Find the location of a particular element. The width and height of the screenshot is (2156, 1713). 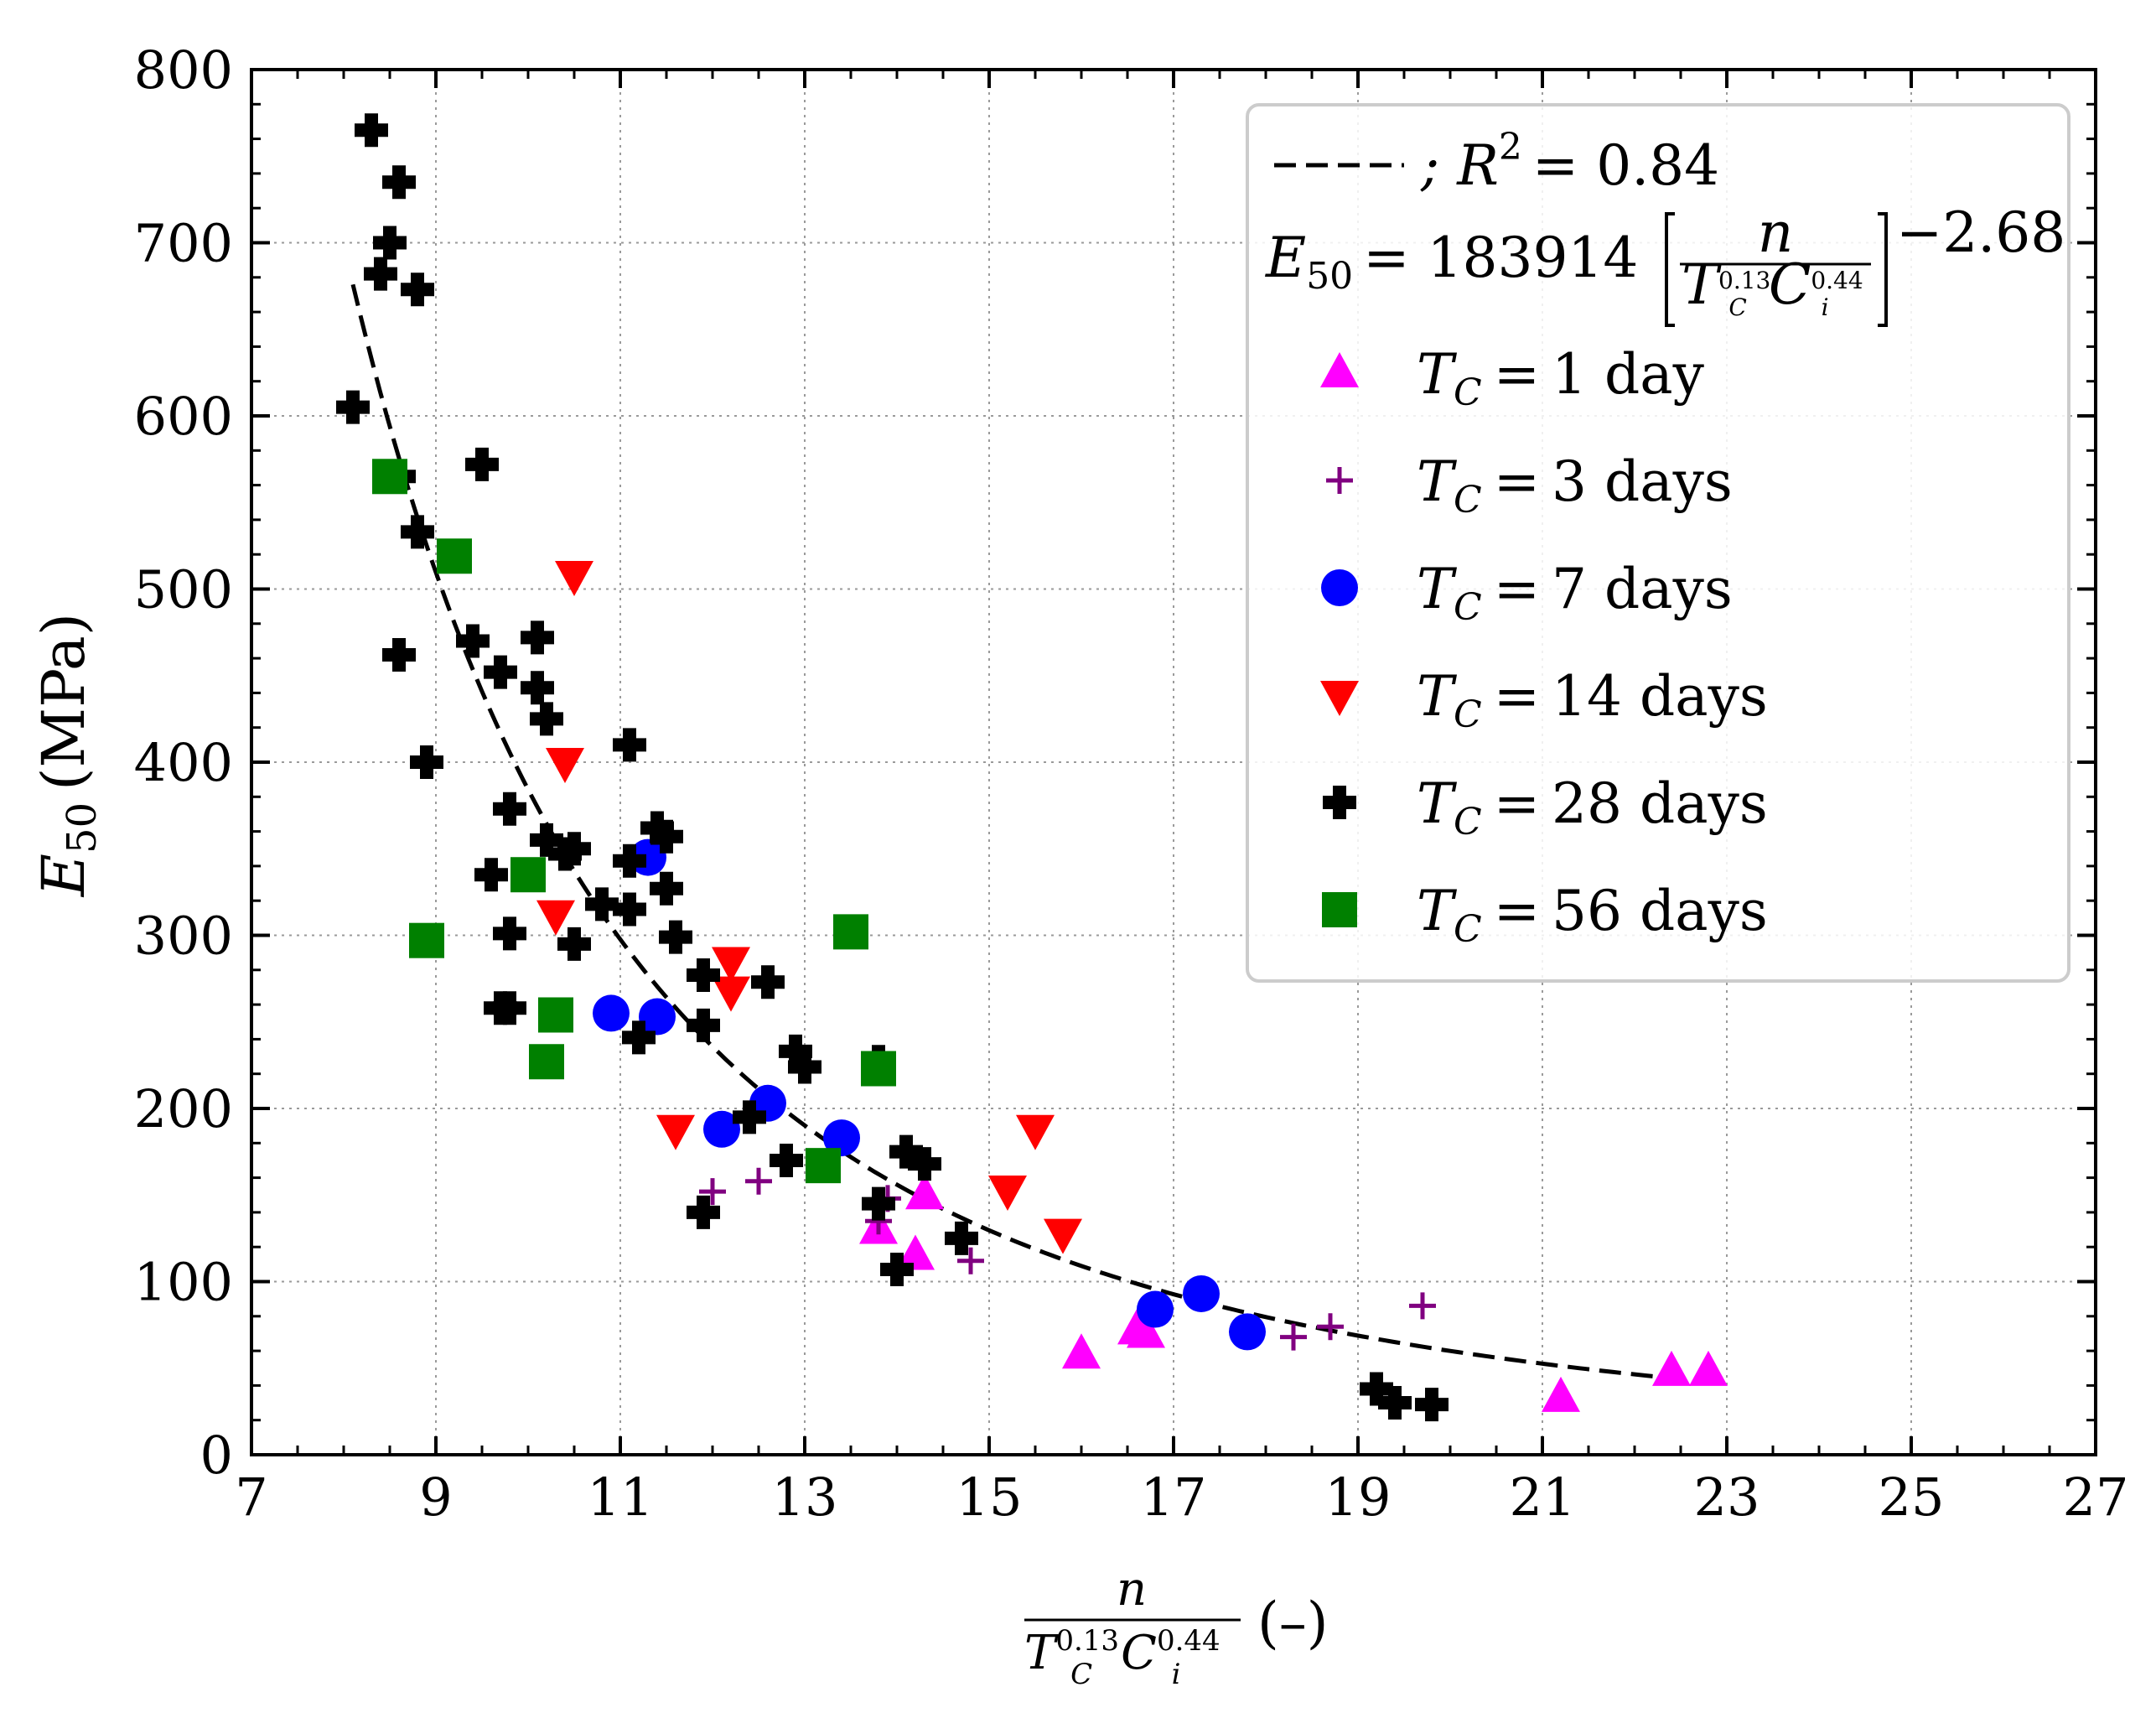

legend-entry-label: TC = 28 days is located at coordinates (1592, 807).